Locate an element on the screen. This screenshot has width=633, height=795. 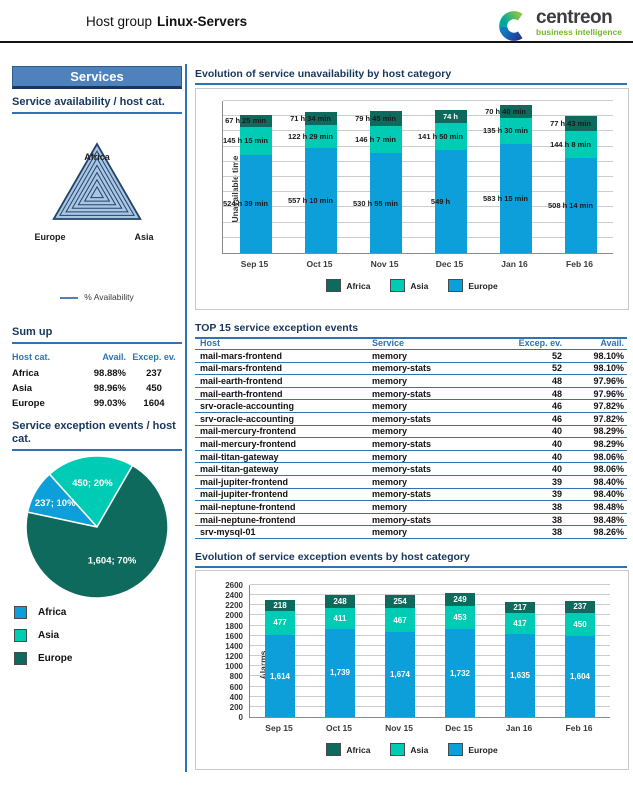
bar-segment-europe: 1,732 is located at coordinates (460, 673).